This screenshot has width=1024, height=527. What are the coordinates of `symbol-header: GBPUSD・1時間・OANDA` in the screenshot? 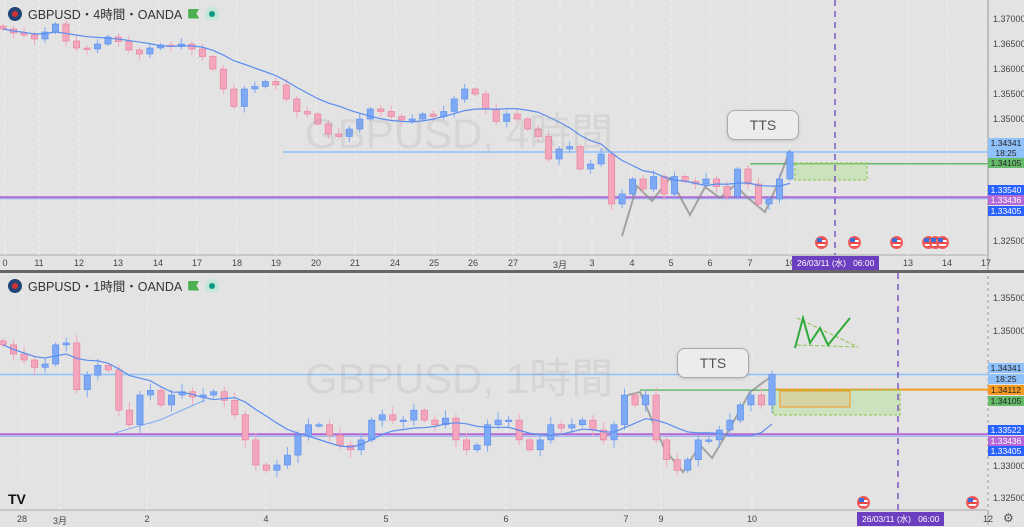 It's located at (114, 285).